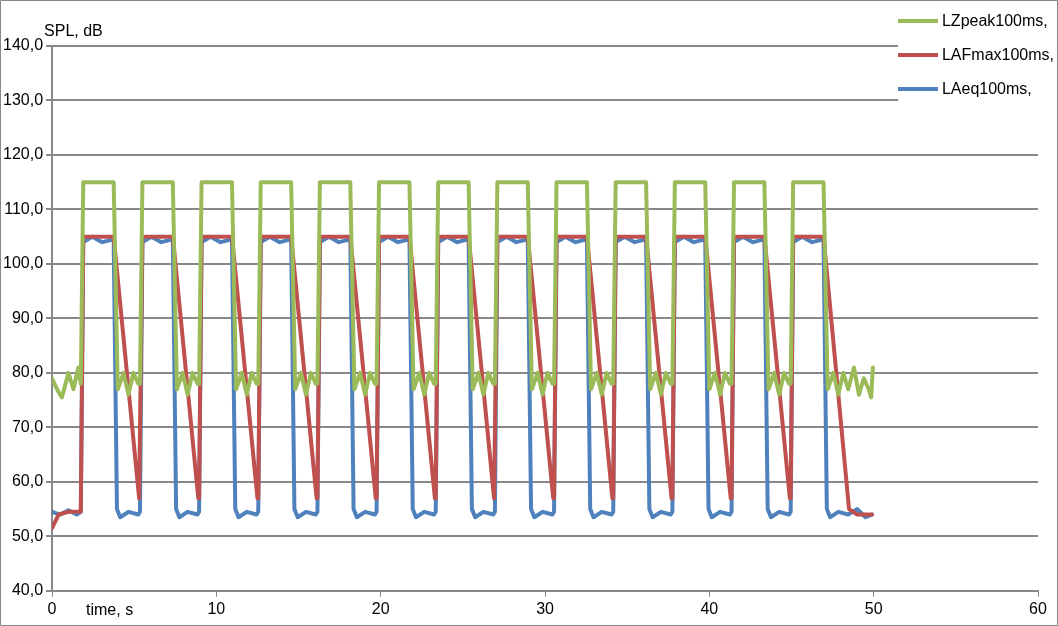  Describe the element at coordinates (27, 535) in the screenshot. I see `y-tick-label: 50,0` at that location.